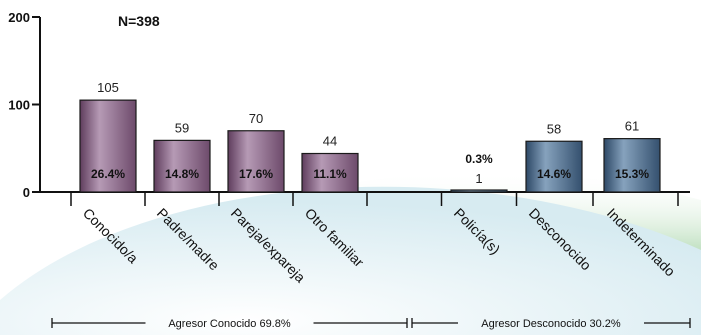 This screenshot has height=335, width=701. What do you see at coordinates (632, 174) in the screenshot?
I see `bar-percent-label: 15.3%` at bounding box center [632, 174].